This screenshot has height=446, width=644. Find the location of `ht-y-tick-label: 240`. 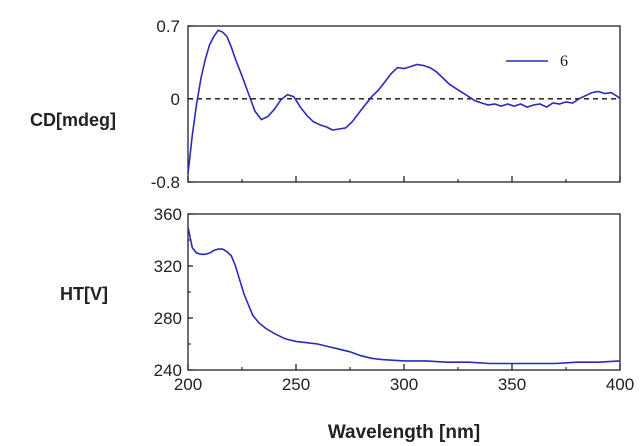

ht-y-tick-label: 240 is located at coordinates (168, 370).